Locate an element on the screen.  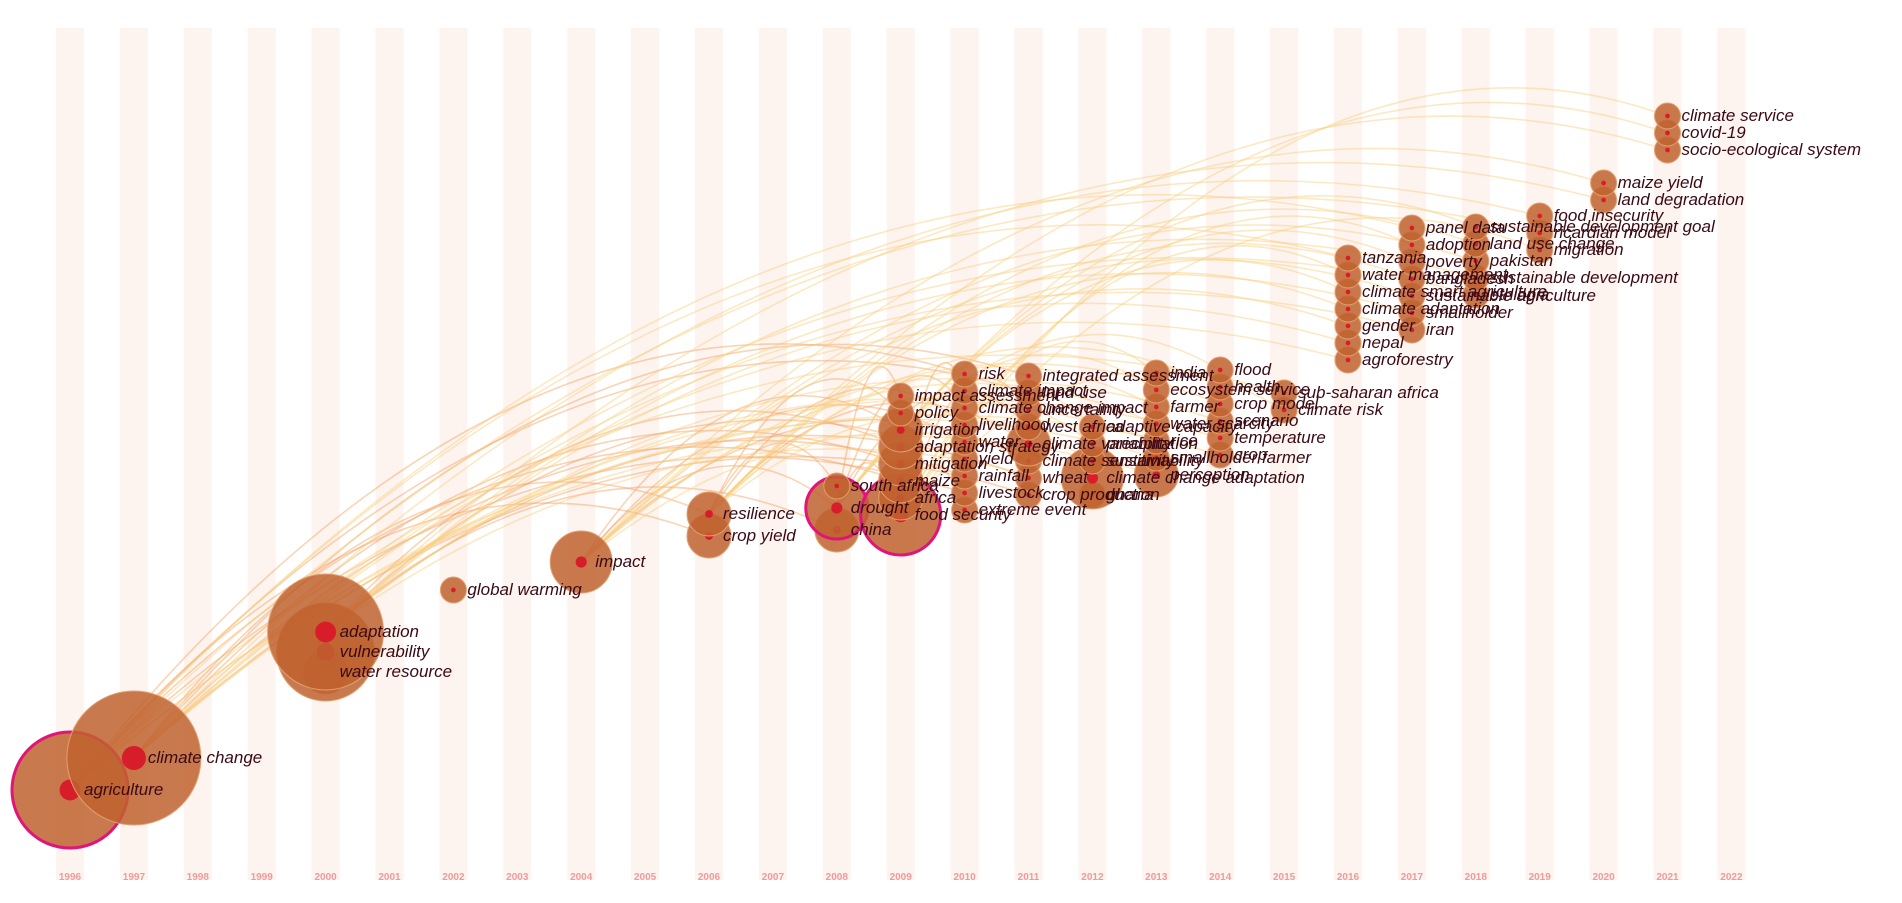
keyword-label-19: impact assessment is located at coordinates (988, 395).